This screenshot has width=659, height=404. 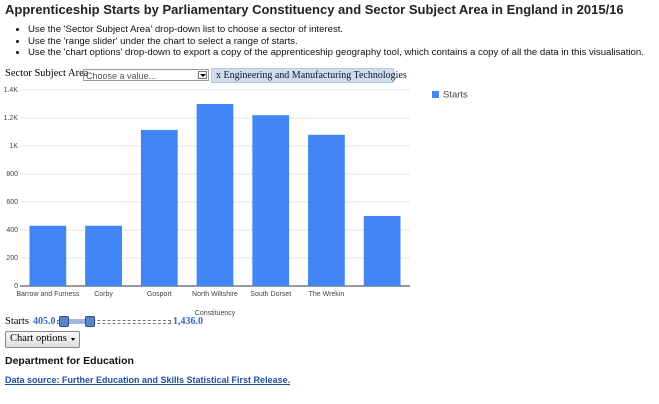 What do you see at coordinates (12, 174) in the screenshot?
I see `y-tick-label: 800` at bounding box center [12, 174].